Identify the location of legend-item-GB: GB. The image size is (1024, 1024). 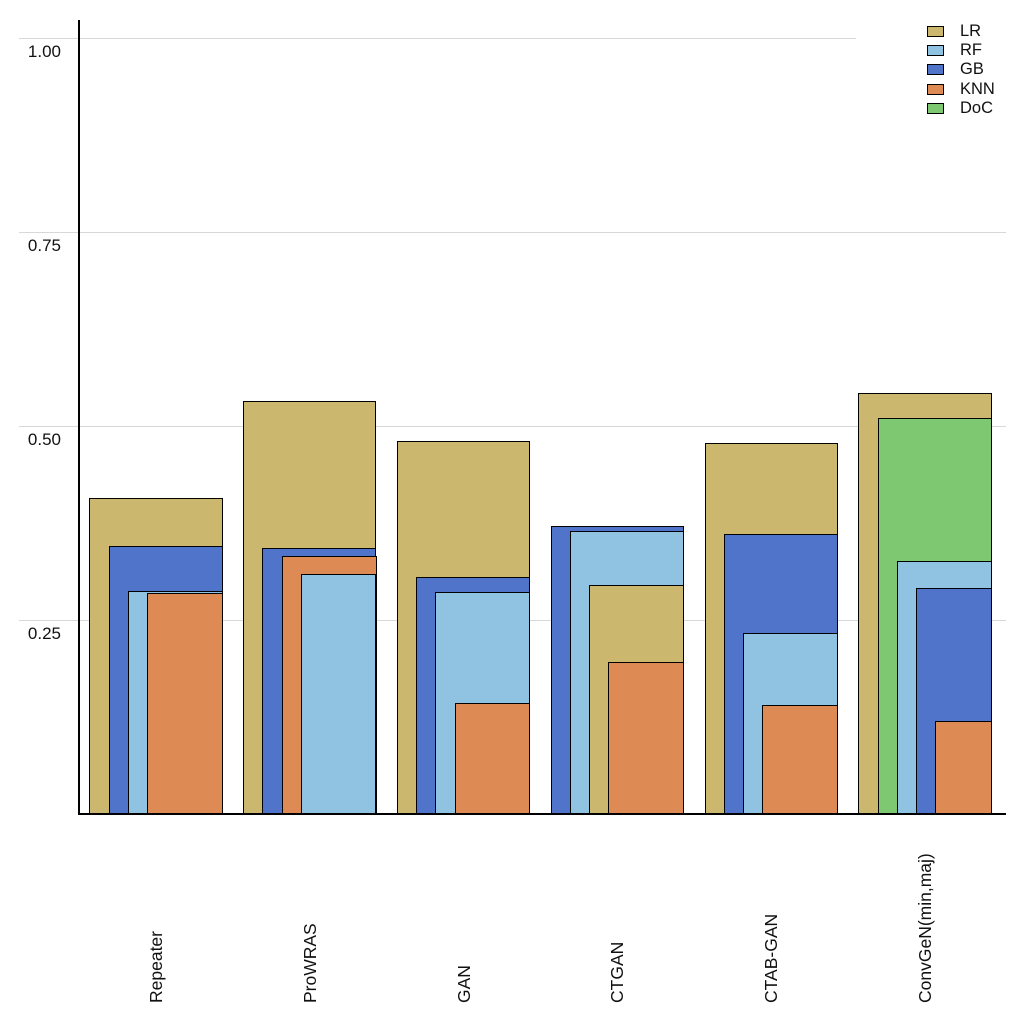
(975, 69).